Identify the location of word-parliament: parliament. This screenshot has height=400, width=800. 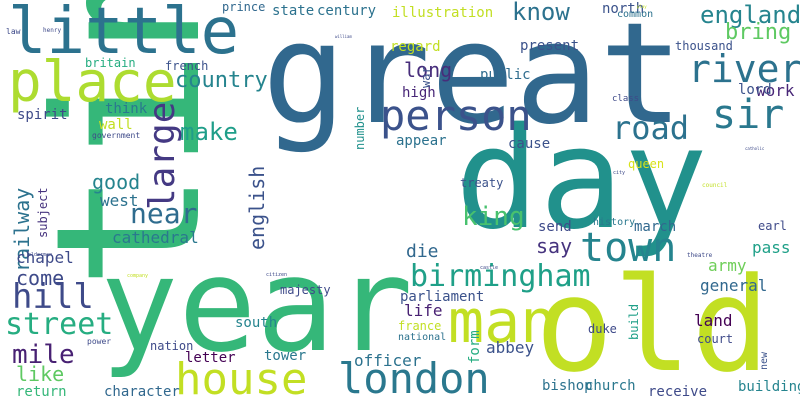
(442, 297).